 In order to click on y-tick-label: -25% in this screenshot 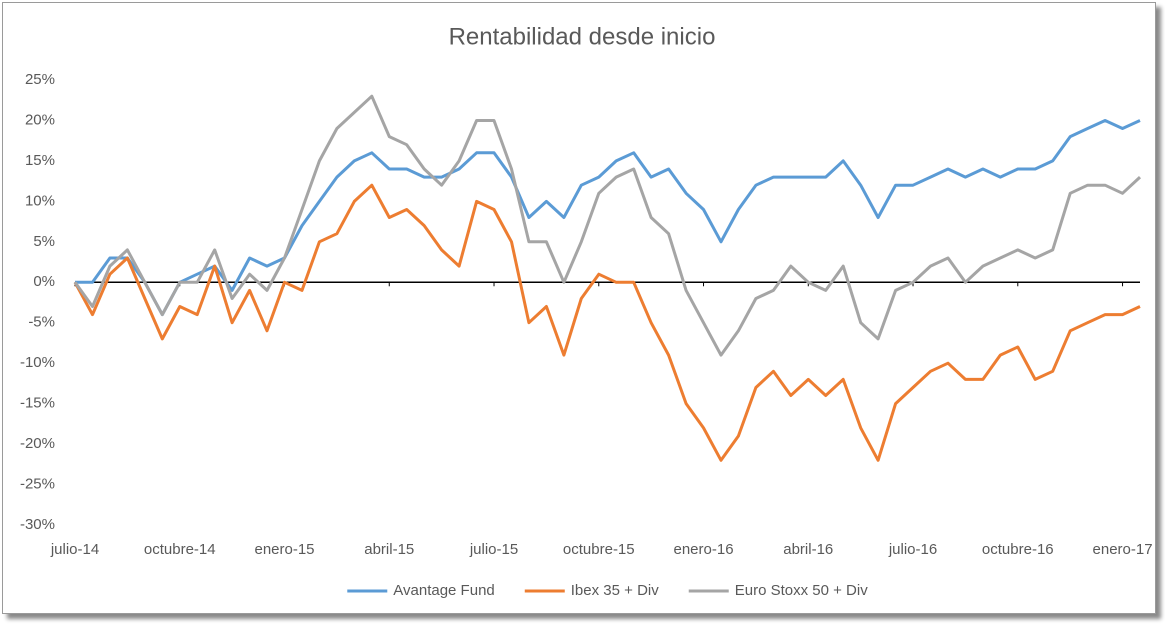, I will do `click(37, 484)`.